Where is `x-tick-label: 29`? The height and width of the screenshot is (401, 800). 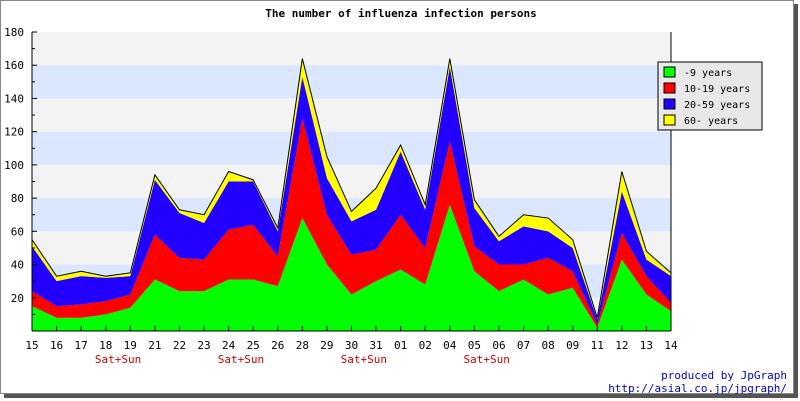 x-tick-label: 29 is located at coordinates (326, 345).